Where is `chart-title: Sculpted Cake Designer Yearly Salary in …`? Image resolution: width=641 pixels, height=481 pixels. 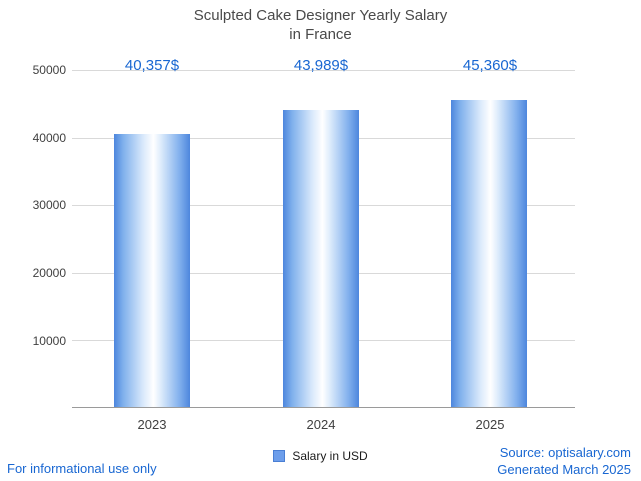 chart-title: Sculpted Cake Designer Yearly Salary in … is located at coordinates (320, 25).